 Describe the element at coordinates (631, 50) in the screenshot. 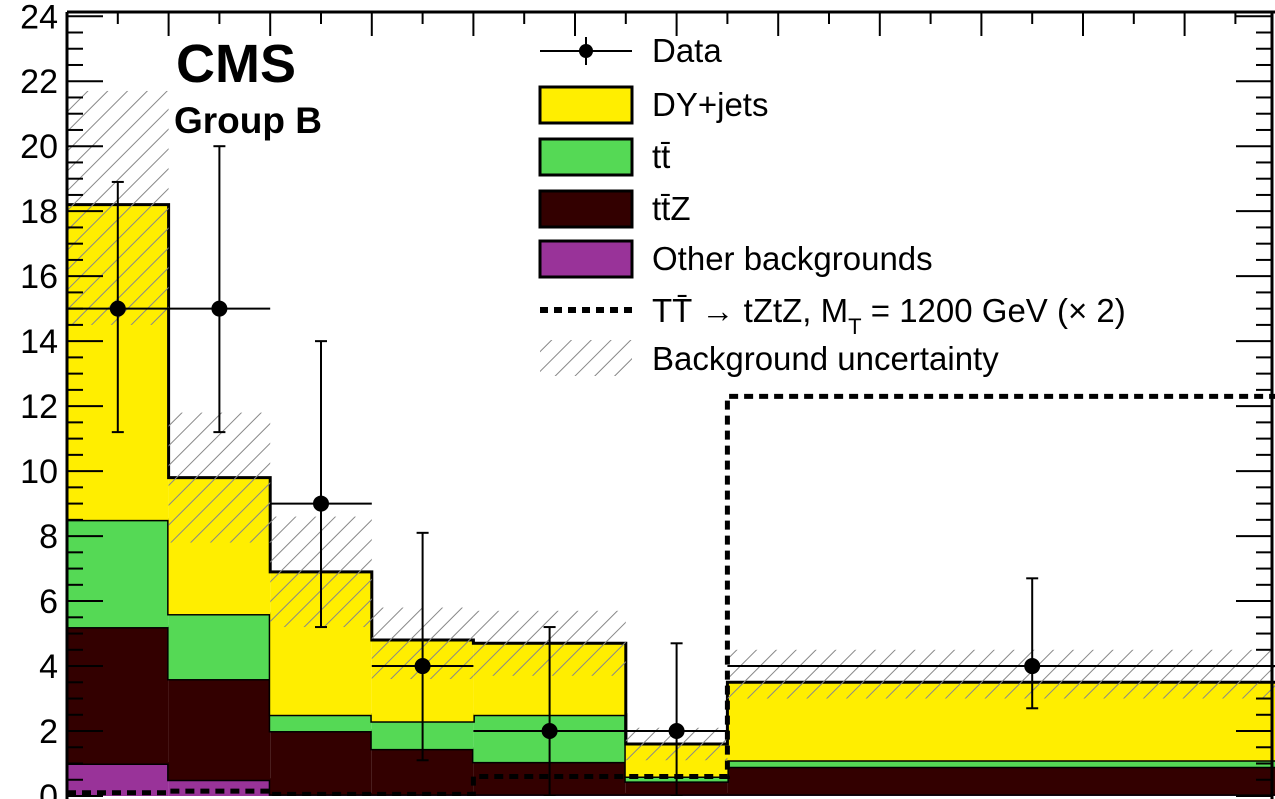

I see `legend-item-data: Data` at that location.